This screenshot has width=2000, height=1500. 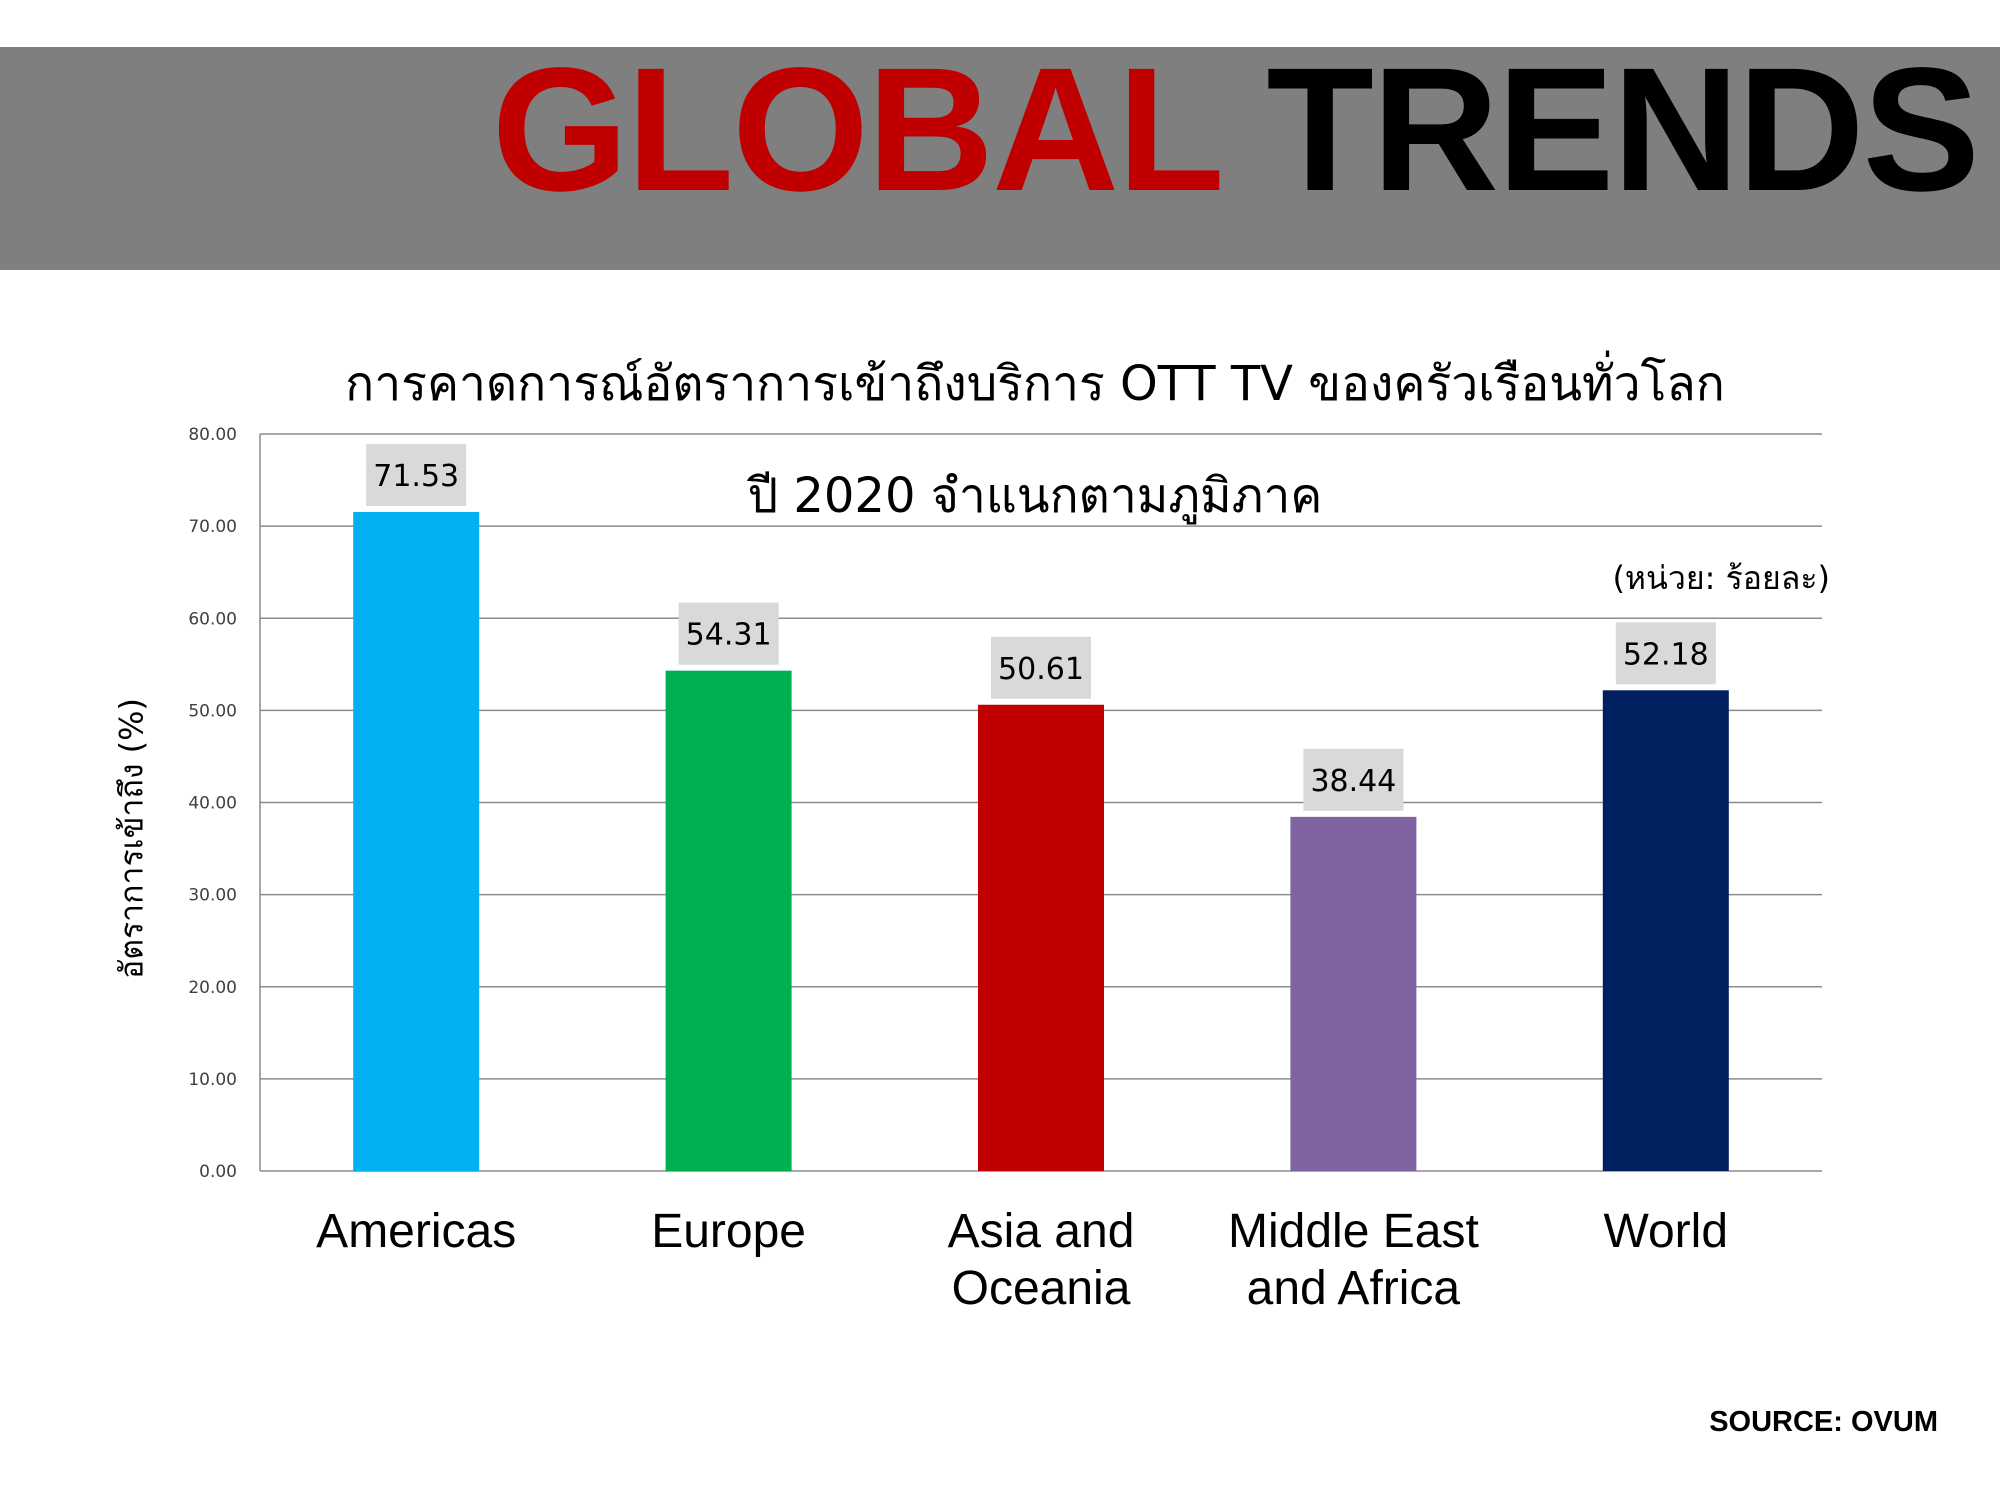 I want to click on x-tick-label: Europe, so click(x=728, y=1231).